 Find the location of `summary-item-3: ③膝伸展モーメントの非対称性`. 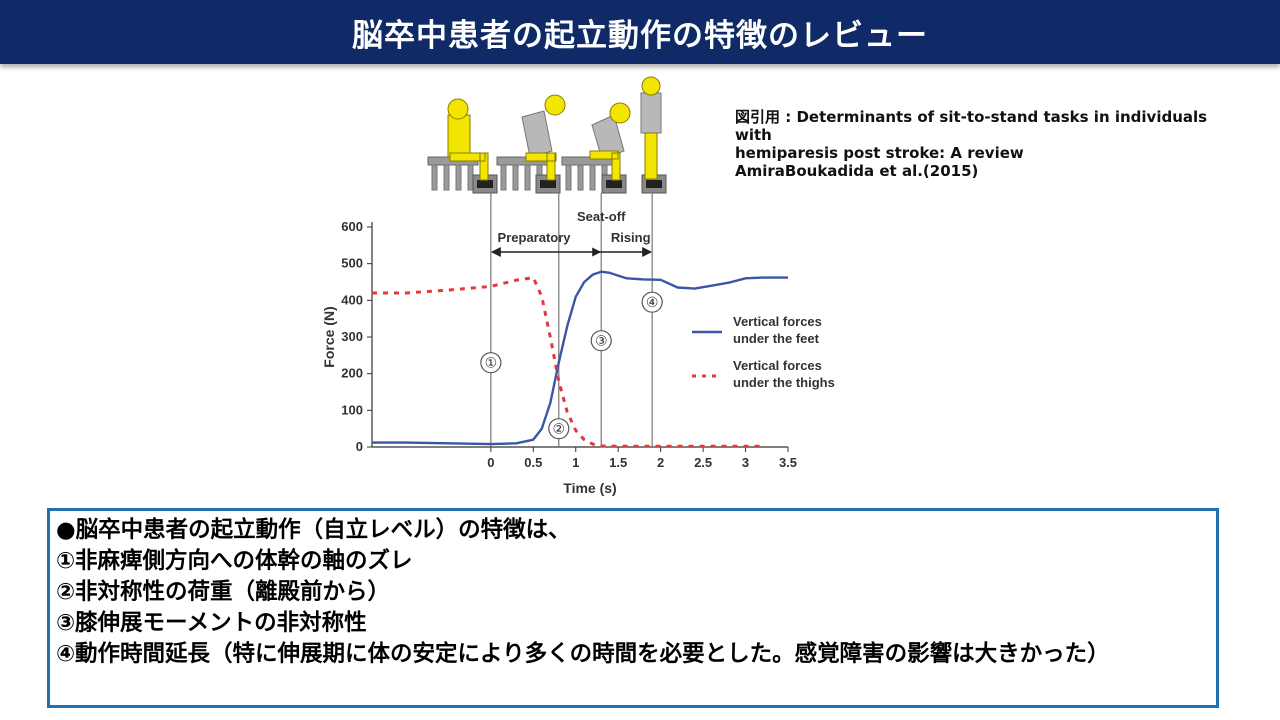

summary-item-3: ③膝伸展モーメントの非対称性 is located at coordinates (211, 623).